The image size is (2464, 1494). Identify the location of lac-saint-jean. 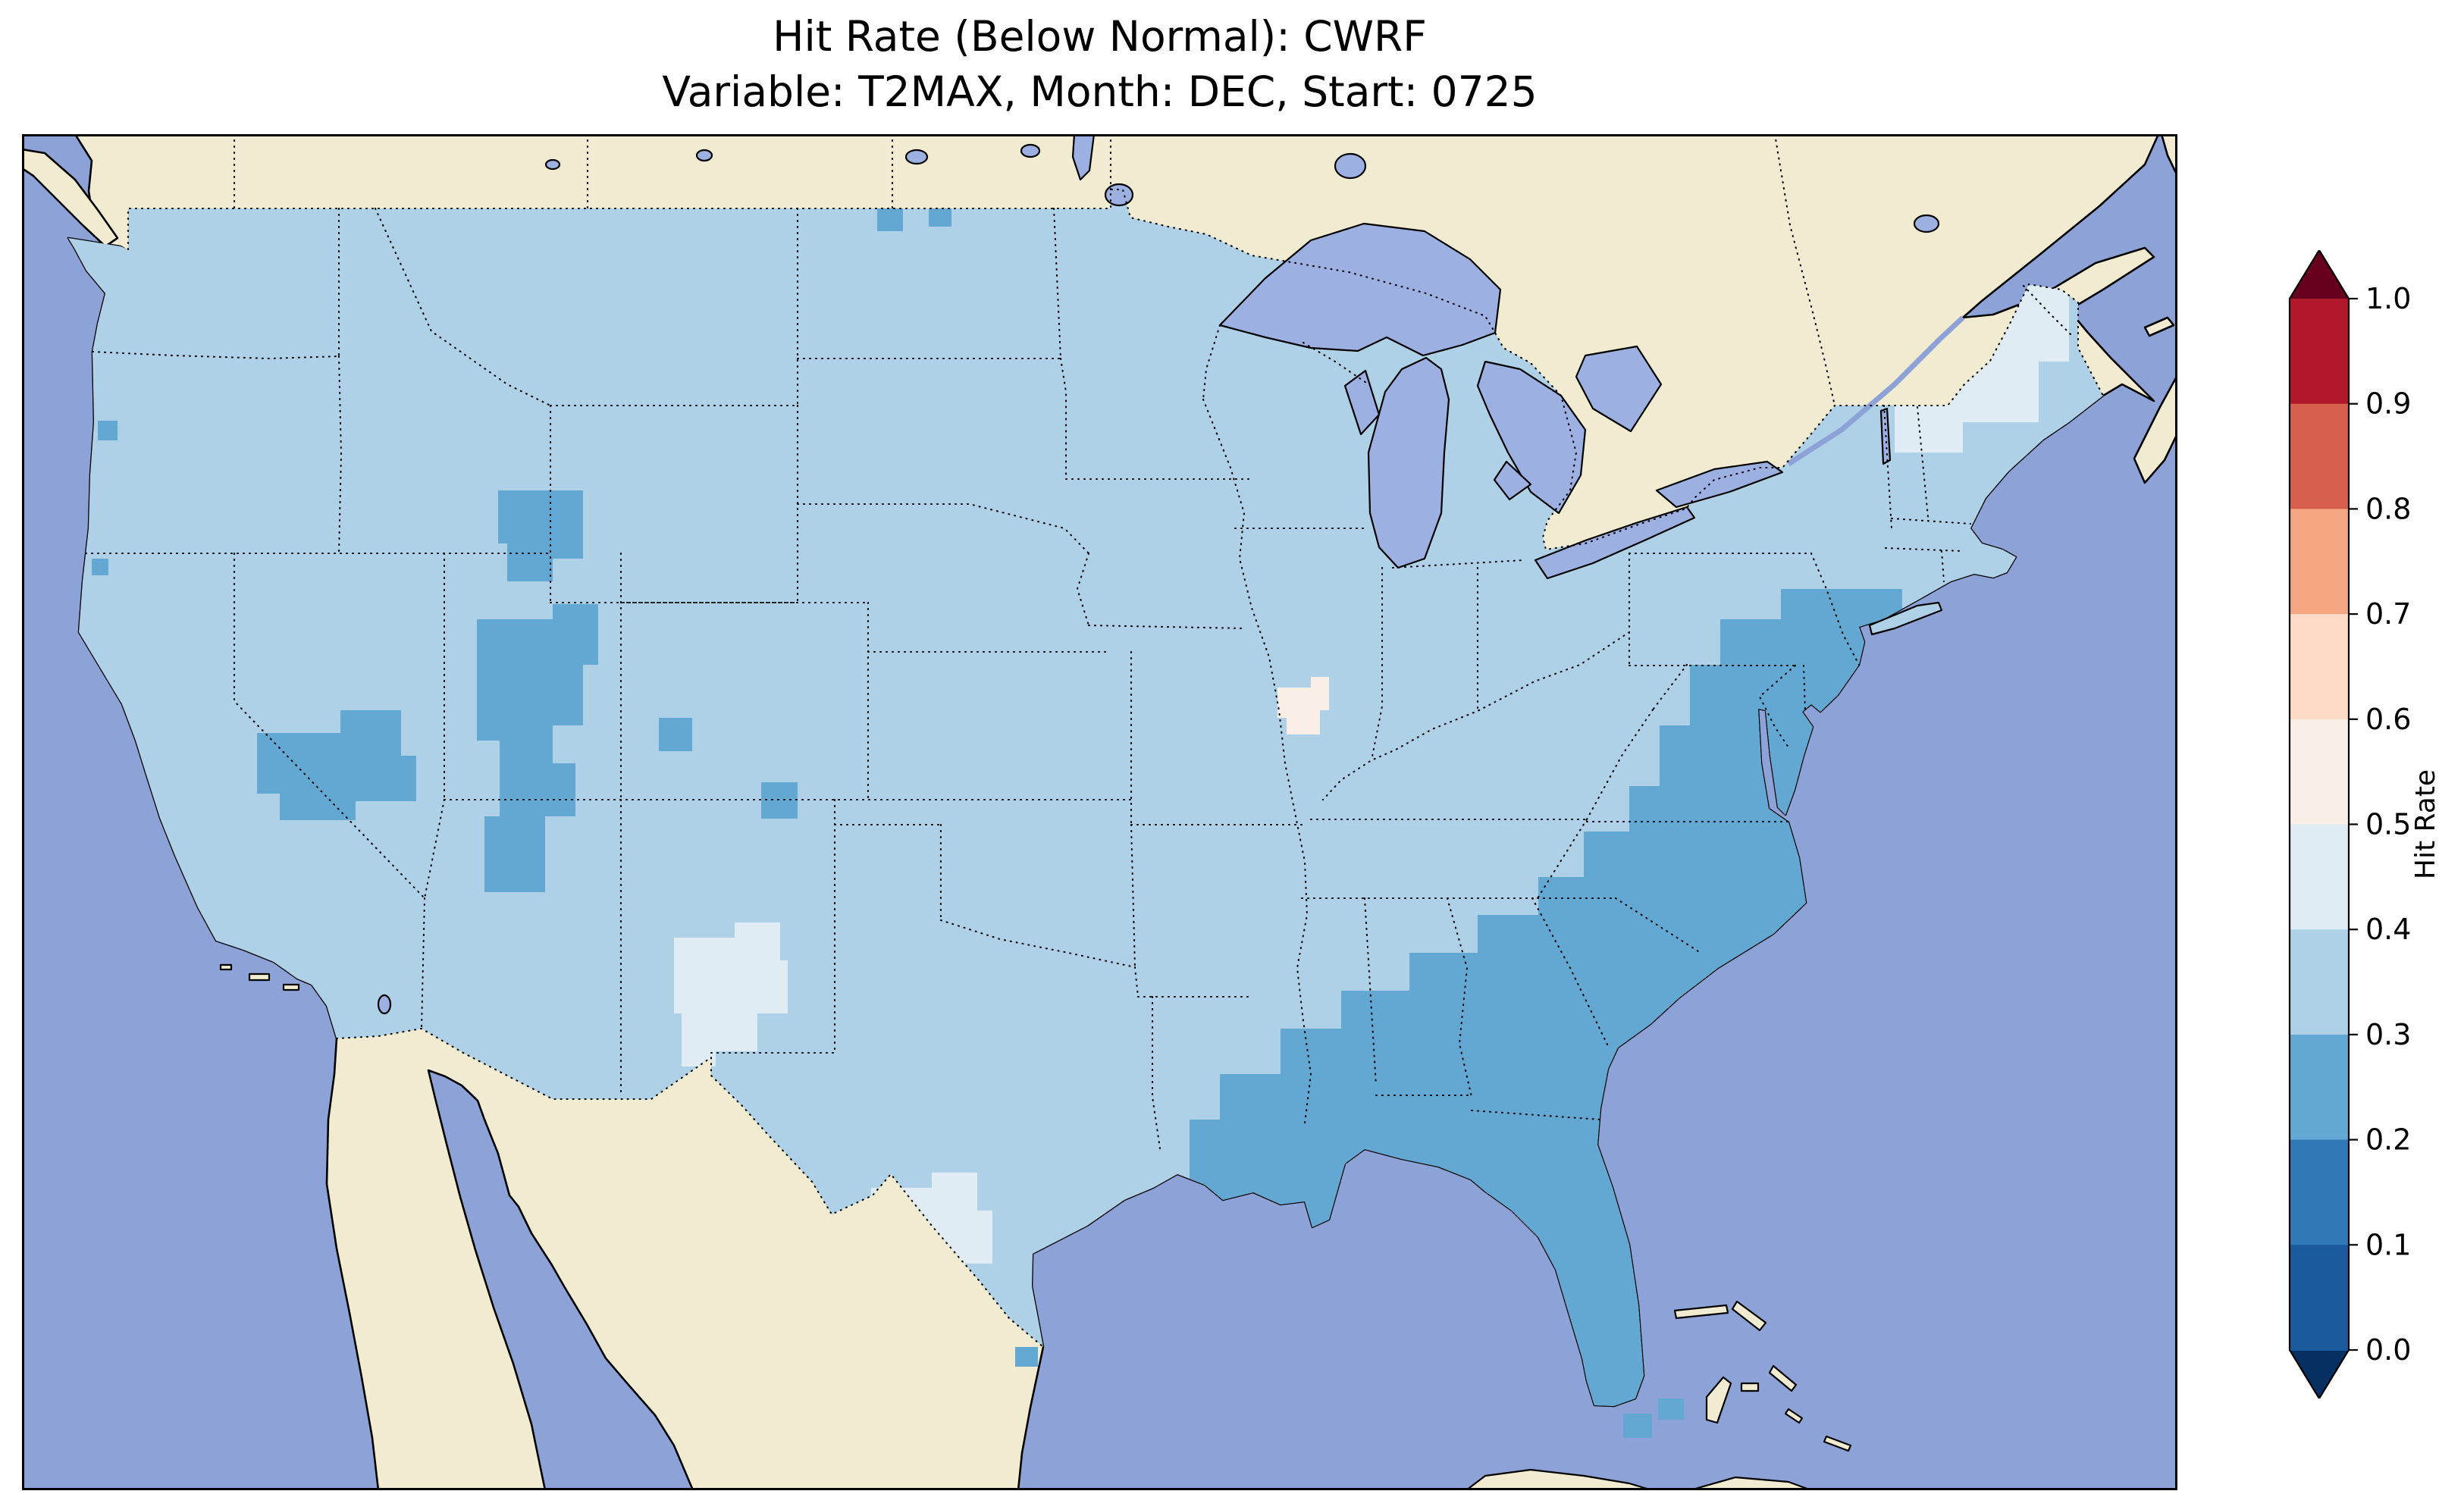
(1926, 223).